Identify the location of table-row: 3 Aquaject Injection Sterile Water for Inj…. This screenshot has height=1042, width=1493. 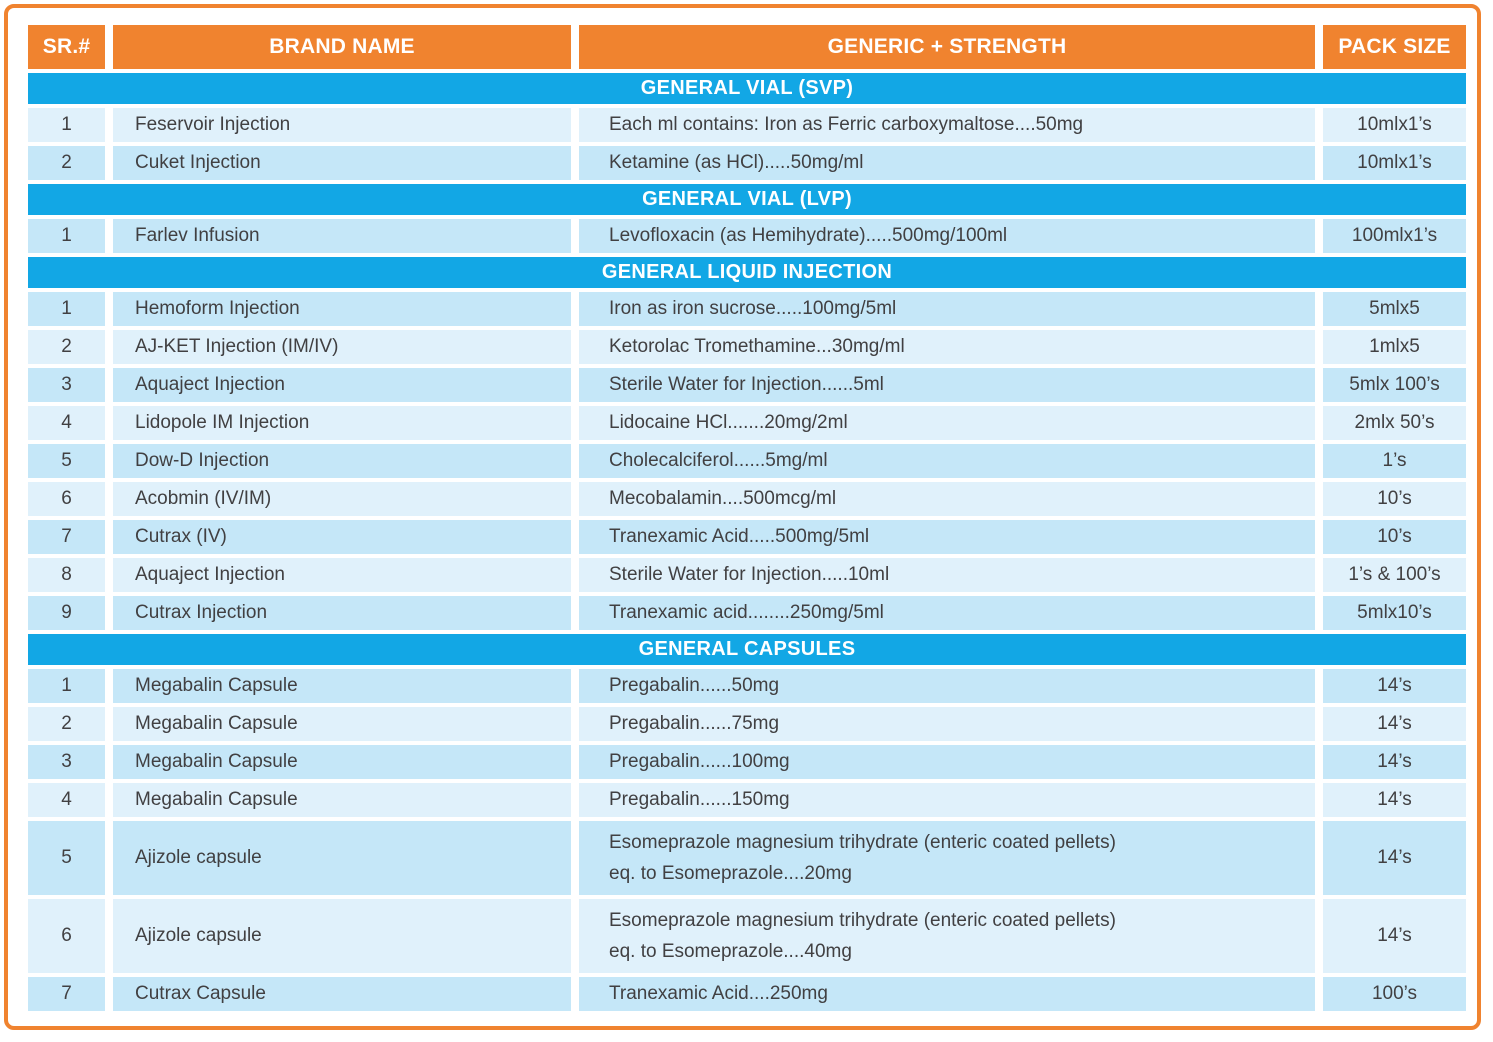
(747, 385).